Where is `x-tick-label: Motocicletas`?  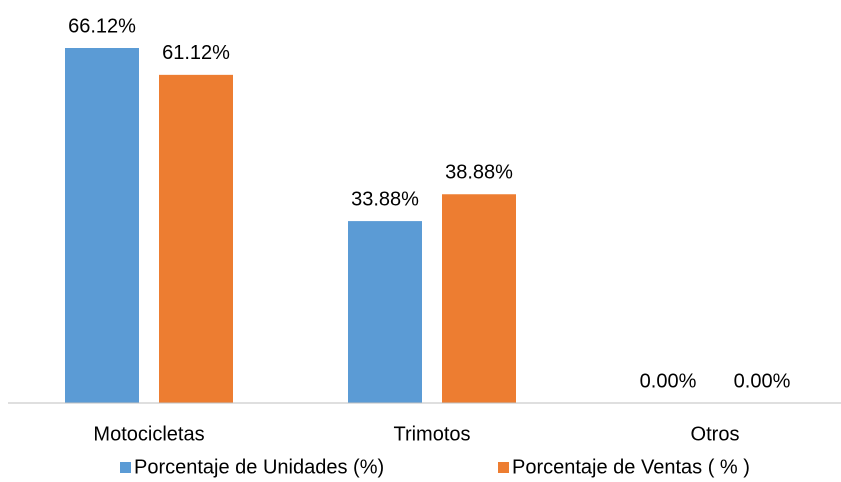
x-tick-label: Motocicletas is located at coordinates (148, 434).